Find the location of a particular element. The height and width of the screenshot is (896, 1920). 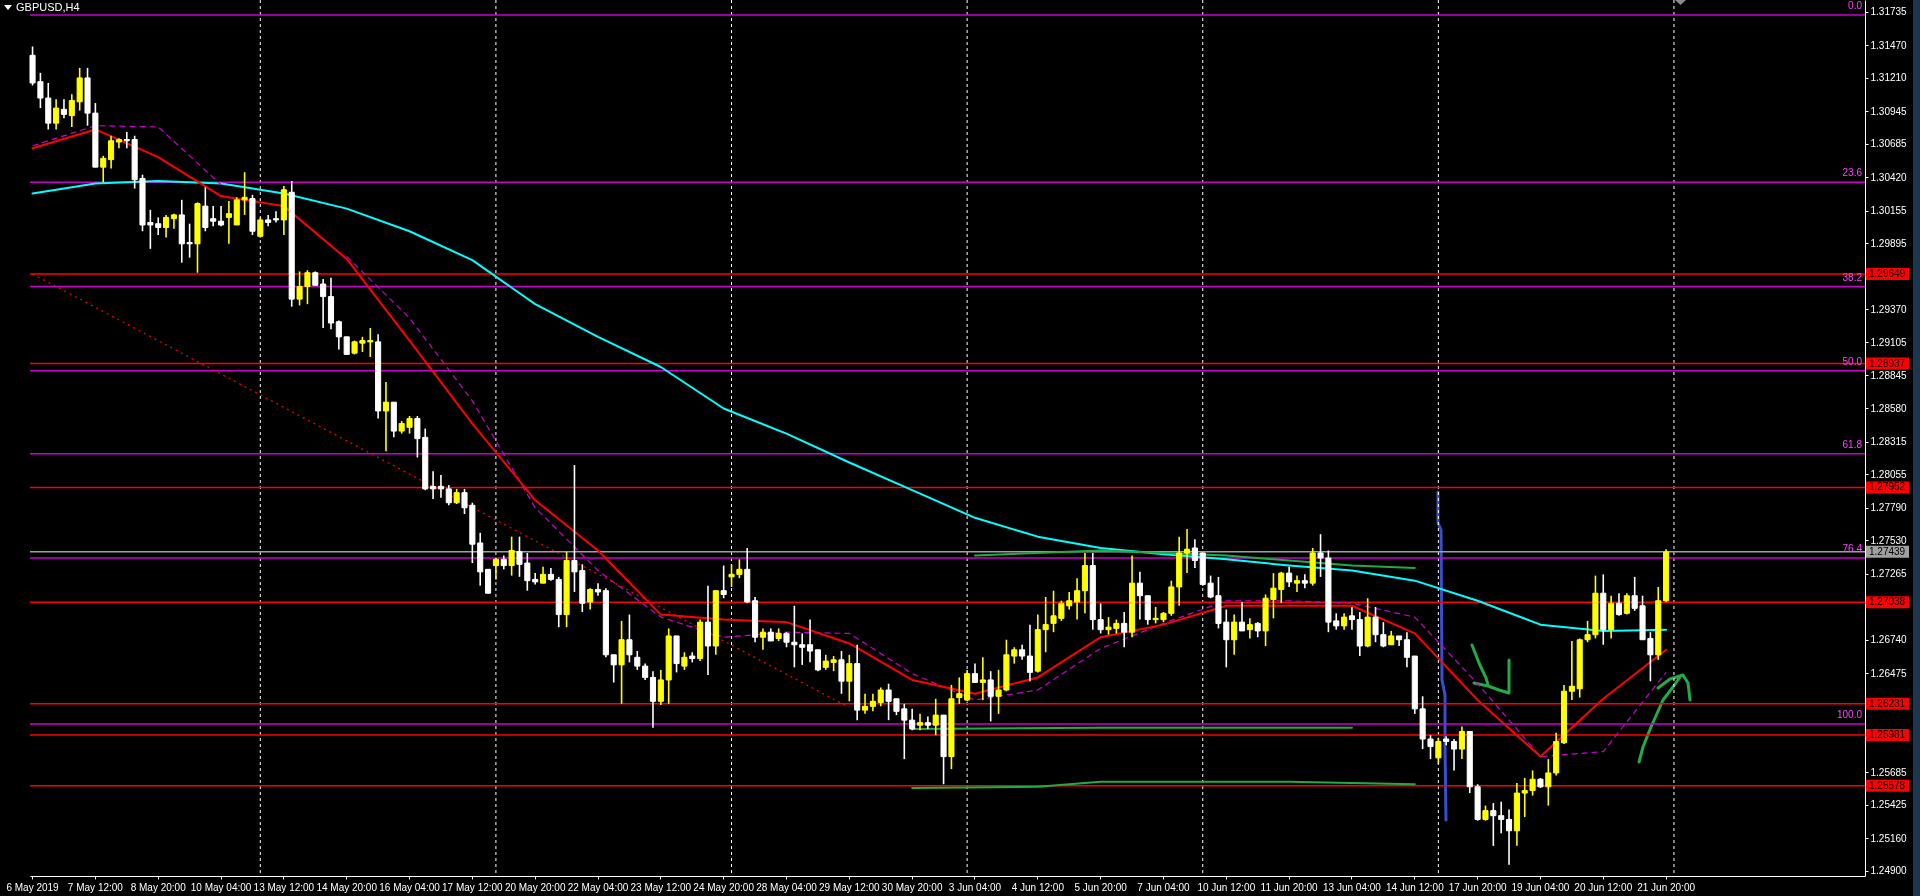

y-tick-label: 1.25685 is located at coordinates (1889, 772).